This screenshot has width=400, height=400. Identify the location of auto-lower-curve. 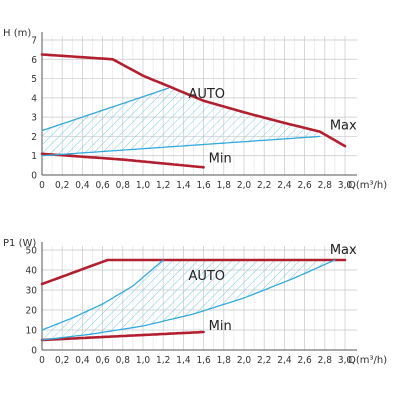
(181, 146).